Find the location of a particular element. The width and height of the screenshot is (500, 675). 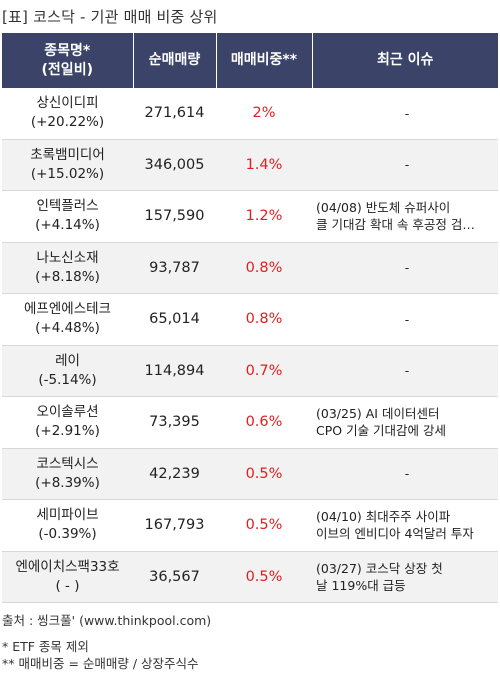

stock-name-cell: 오이솔루션 (+2.91%) is located at coordinates (67, 422).